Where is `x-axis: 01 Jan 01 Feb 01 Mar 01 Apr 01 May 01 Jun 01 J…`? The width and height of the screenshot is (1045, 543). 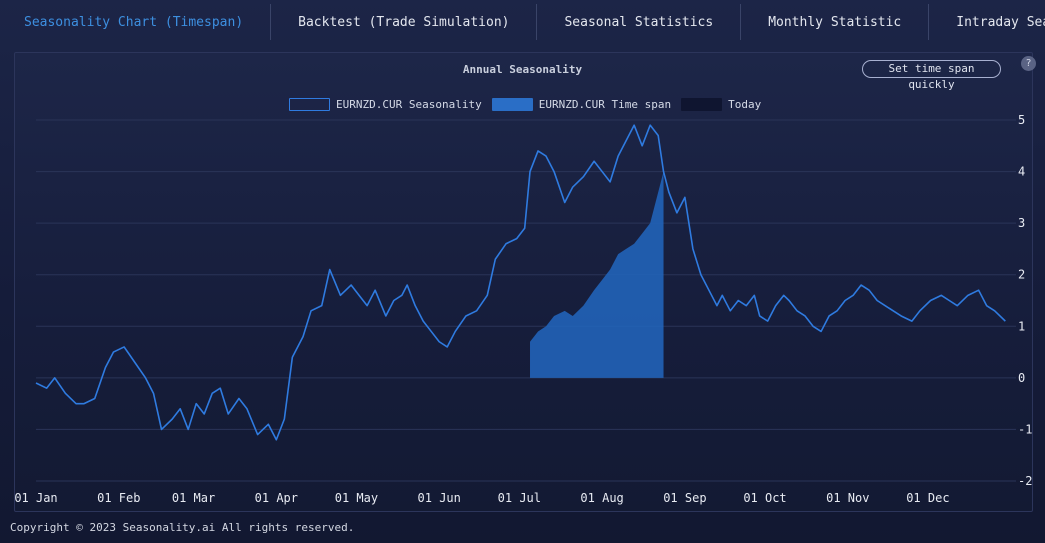
x-axis: 01 Jan 01 Feb 01 Mar 01 Apr 01 May 01 Jun 01 J… is located at coordinates (481, 498).